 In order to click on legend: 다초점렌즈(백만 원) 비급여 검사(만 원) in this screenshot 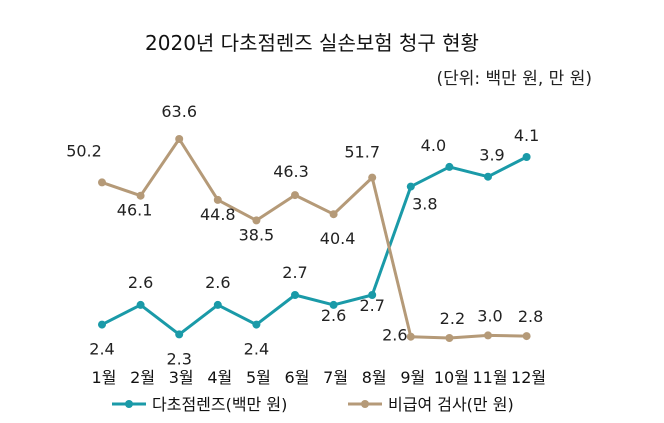, I will do `click(313, 404)`.